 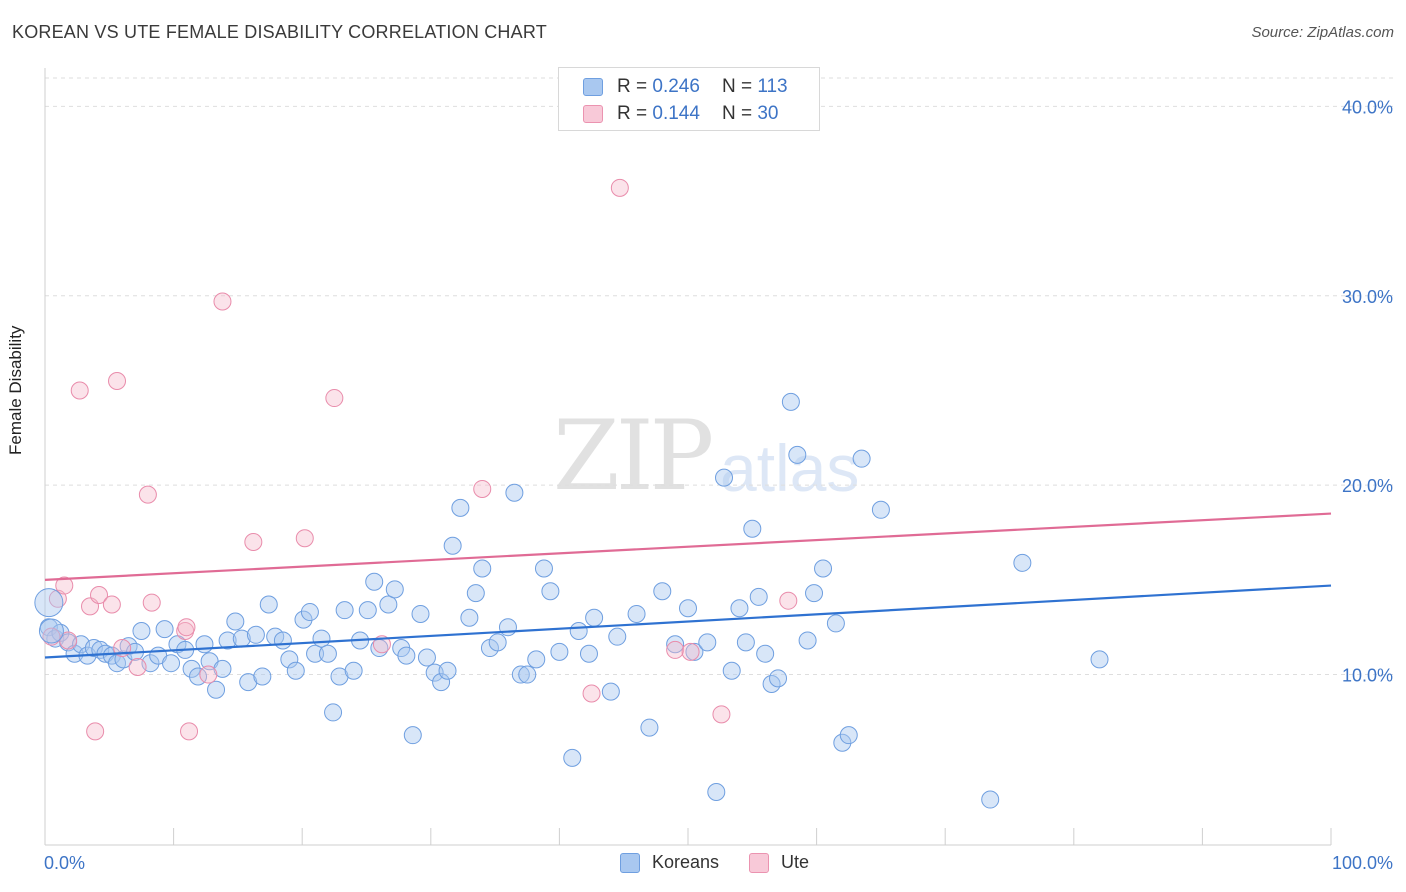 What do you see at coordinates (1367, 107) in the screenshot?
I see `y-tick-label: 40.0%` at bounding box center [1367, 107].